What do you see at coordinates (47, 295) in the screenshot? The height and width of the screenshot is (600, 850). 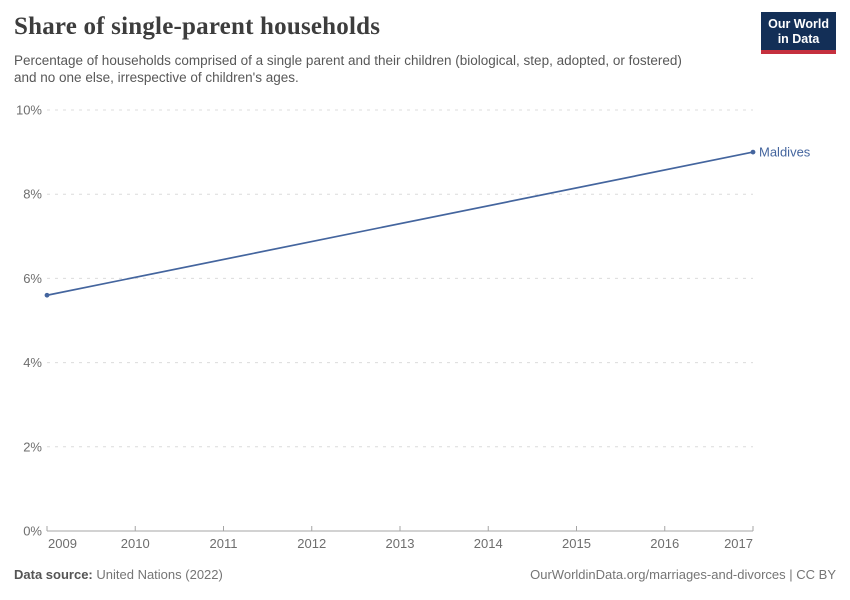 I see `series-point-start` at bounding box center [47, 295].